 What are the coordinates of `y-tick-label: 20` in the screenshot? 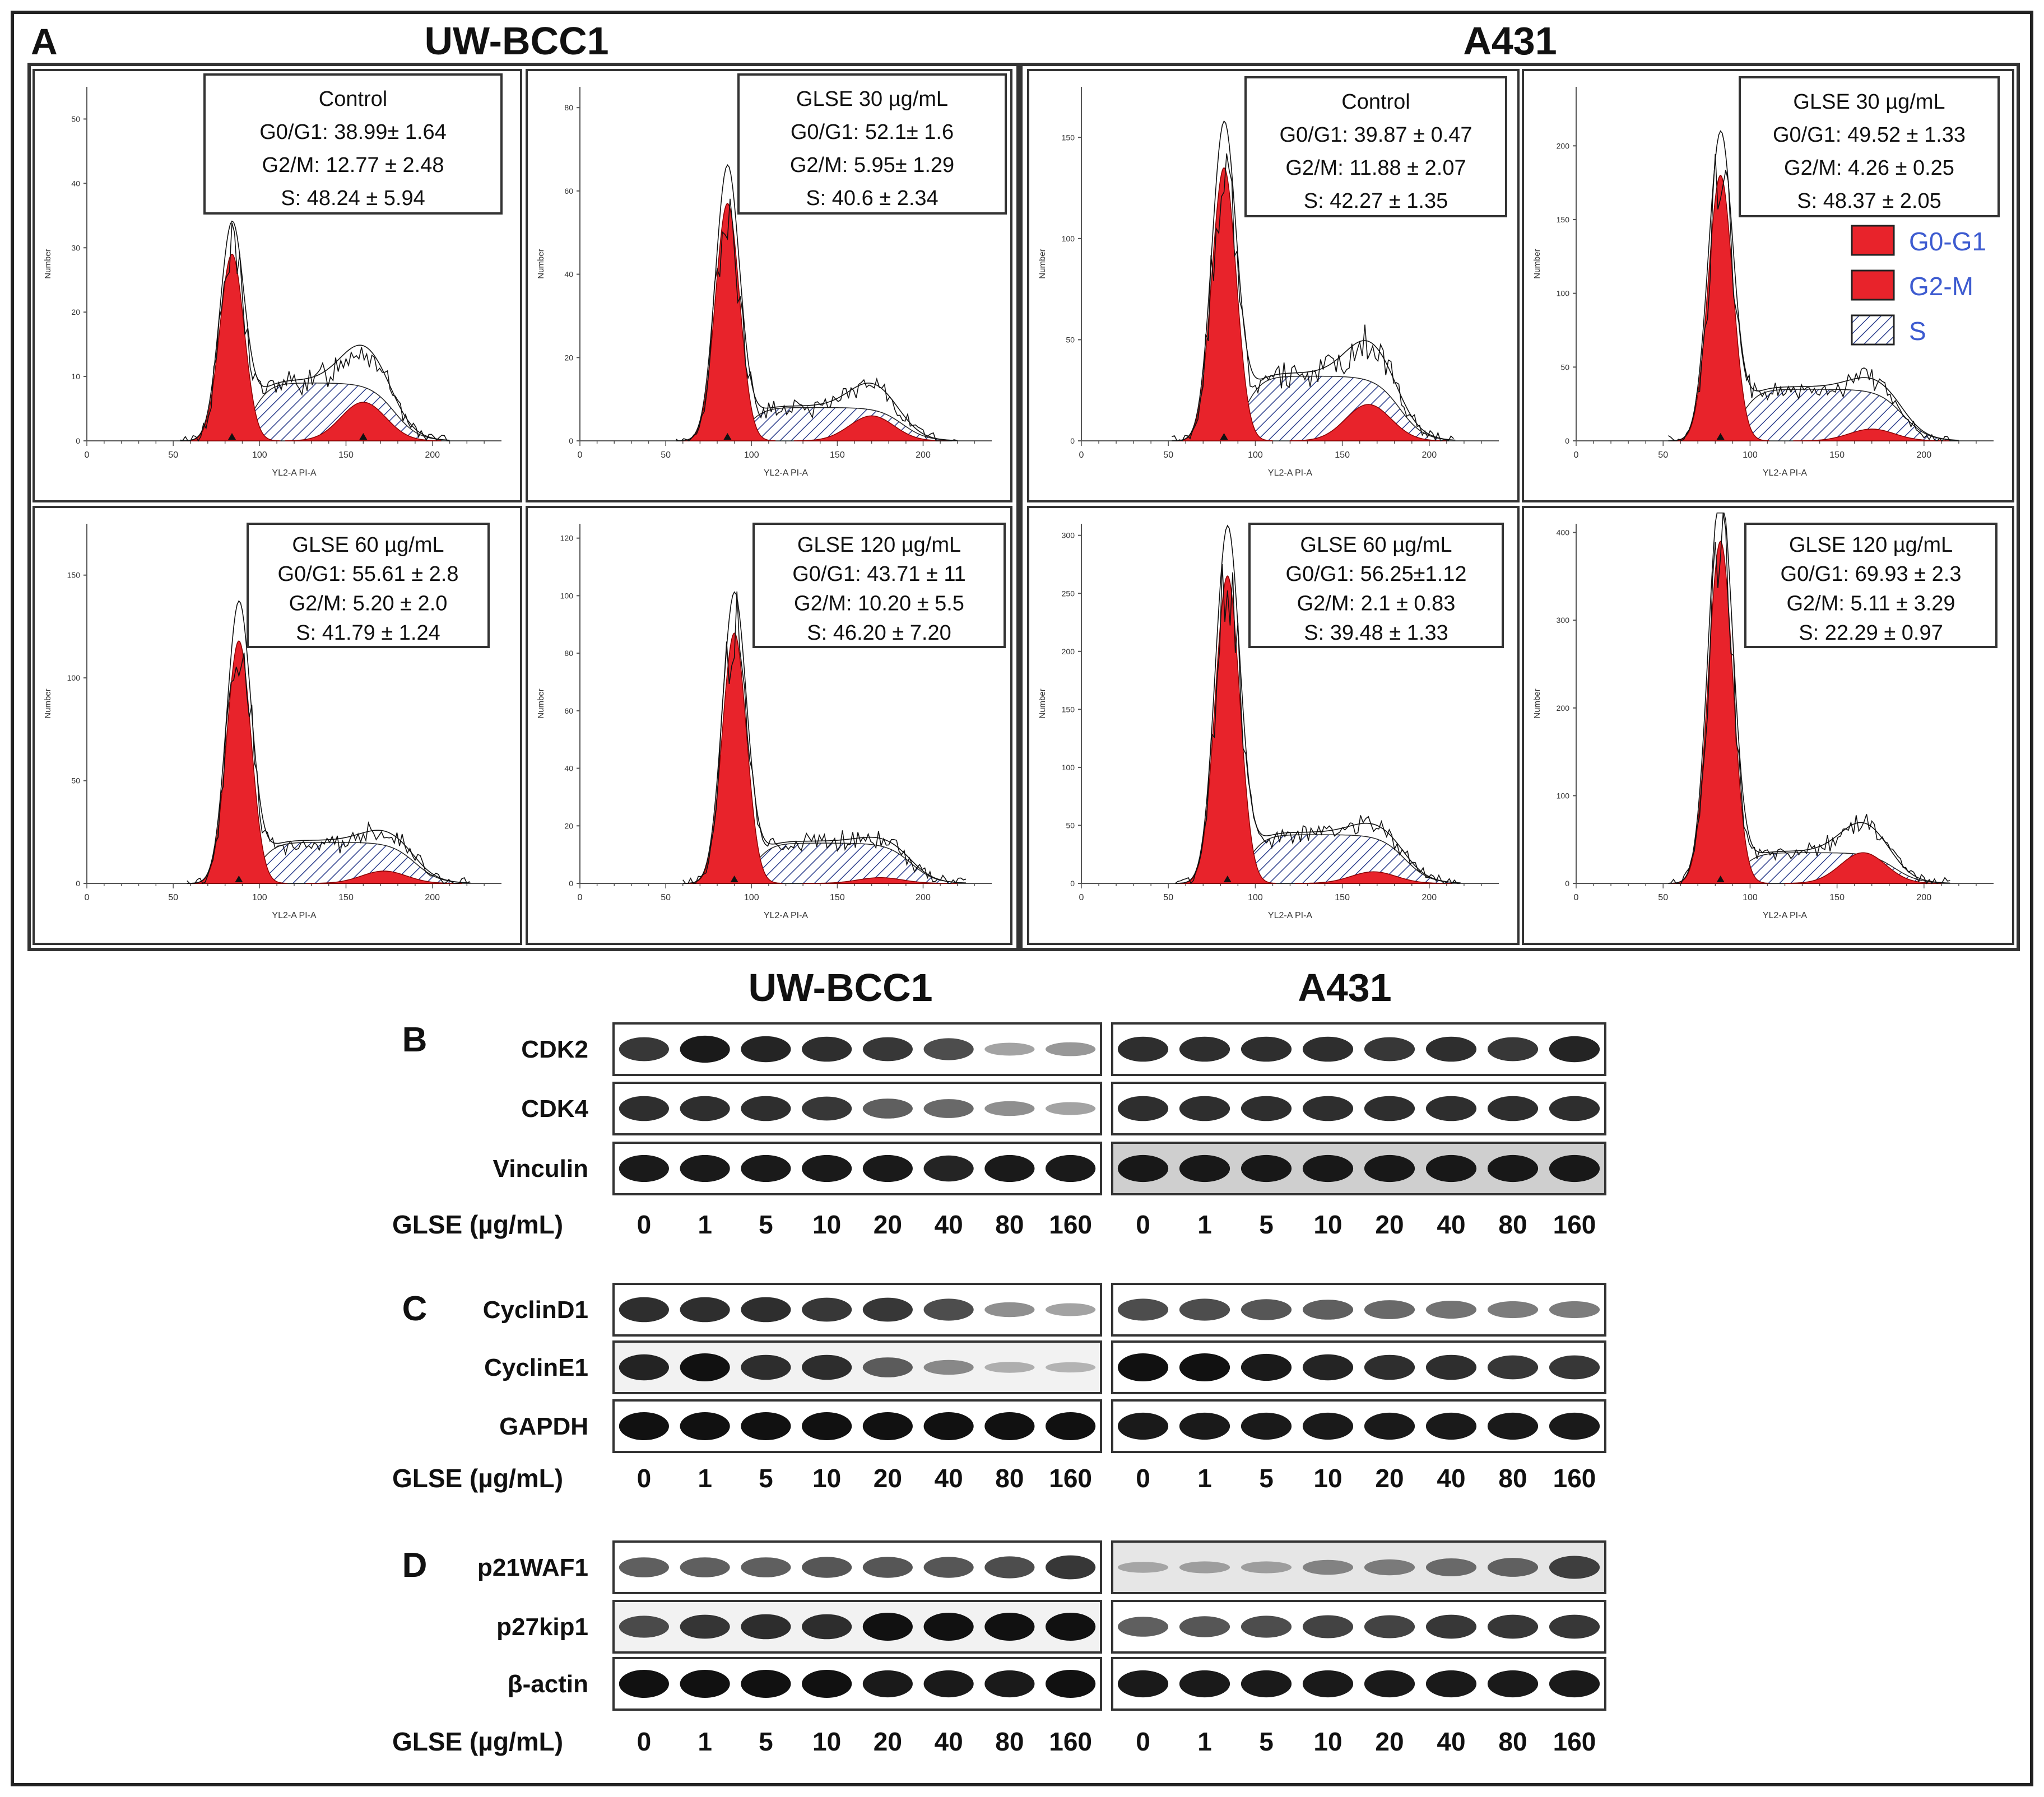 It's located at (568, 826).